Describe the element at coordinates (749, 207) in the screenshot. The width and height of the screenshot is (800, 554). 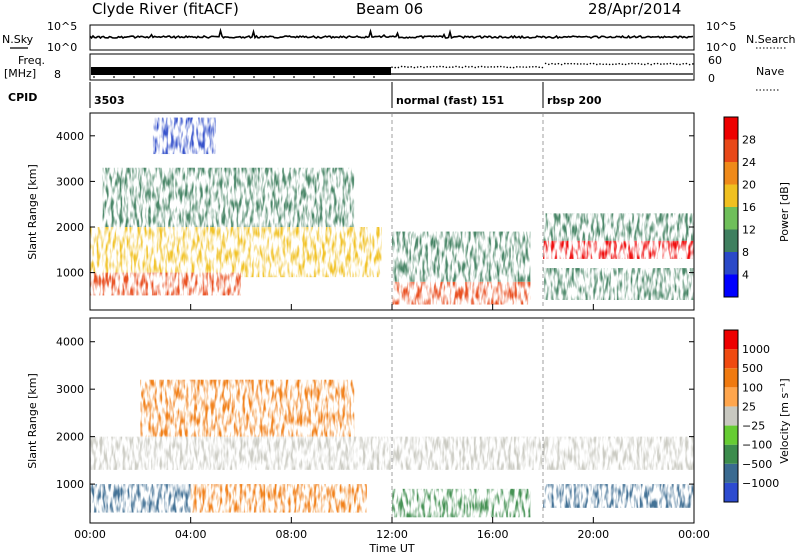
I see `power-colorbar-tick: 16` at that location.